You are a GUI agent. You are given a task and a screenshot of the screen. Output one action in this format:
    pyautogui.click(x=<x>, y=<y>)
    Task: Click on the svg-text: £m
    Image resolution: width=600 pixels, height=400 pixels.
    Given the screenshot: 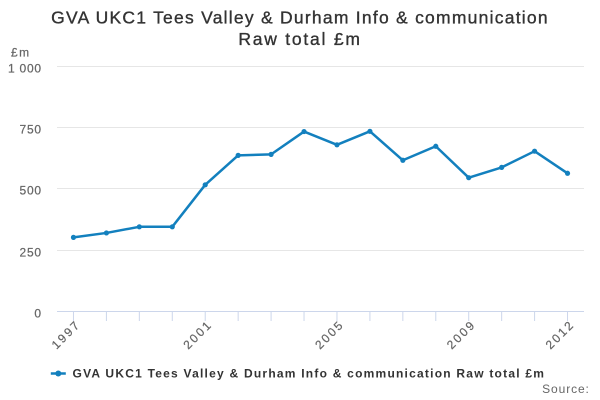 What is the action you would take?
    pyautogui.click(x=20, y=53)
    